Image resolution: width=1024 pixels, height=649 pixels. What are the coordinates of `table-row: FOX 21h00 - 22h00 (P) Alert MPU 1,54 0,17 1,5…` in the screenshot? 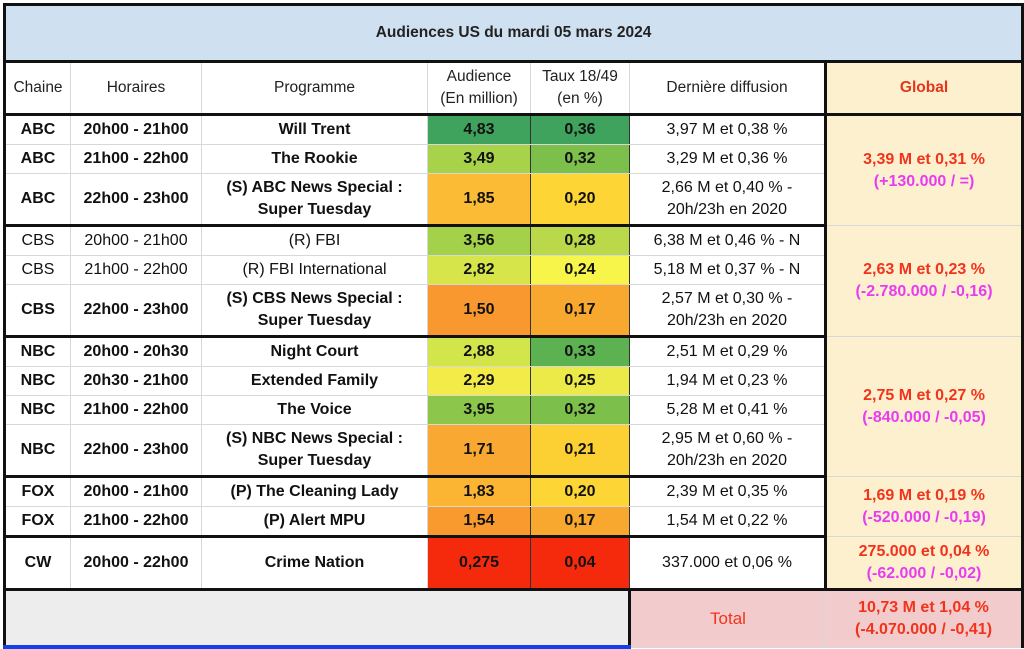 It's located at (513, 522).